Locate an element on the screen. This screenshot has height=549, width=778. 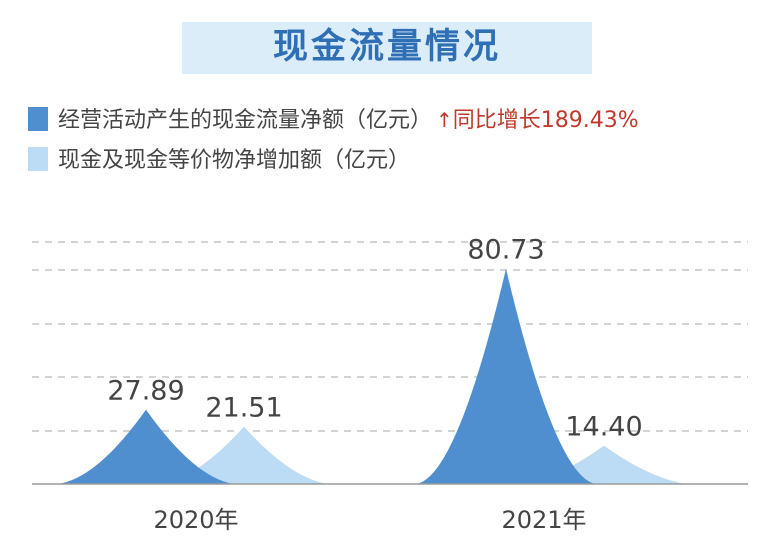
up-arrow-icon: ↑ is located at coordinates (444, 120).